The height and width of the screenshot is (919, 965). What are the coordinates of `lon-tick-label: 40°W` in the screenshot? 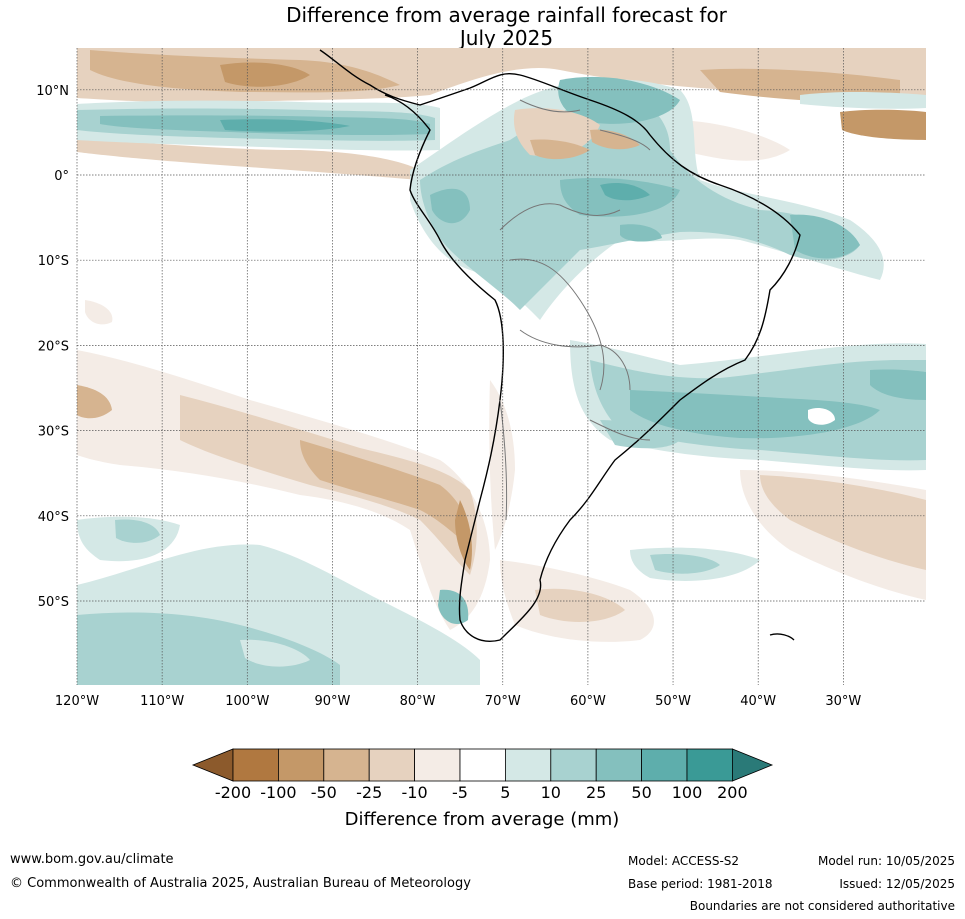 It's located at (758, 701).